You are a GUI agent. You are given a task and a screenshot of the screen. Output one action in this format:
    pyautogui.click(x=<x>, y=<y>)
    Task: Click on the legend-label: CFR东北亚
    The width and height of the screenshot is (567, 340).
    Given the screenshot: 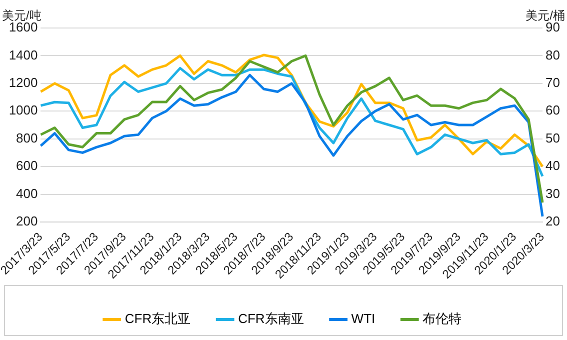 What is the action you would take?
    pyautogui.click(x=157, y=318)
    